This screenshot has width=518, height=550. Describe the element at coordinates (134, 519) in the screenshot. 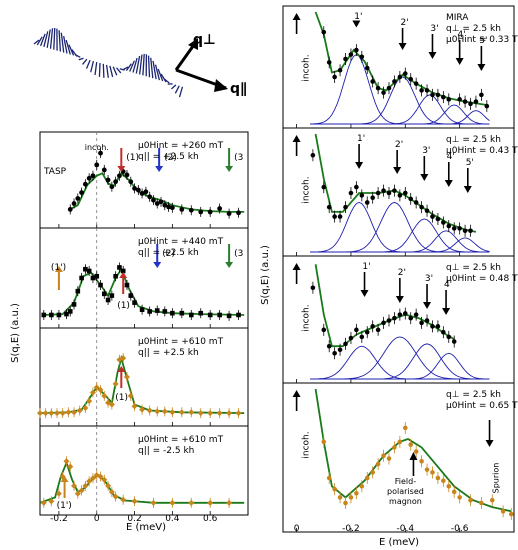

I see `x-tick-label: 0.2` at that location.